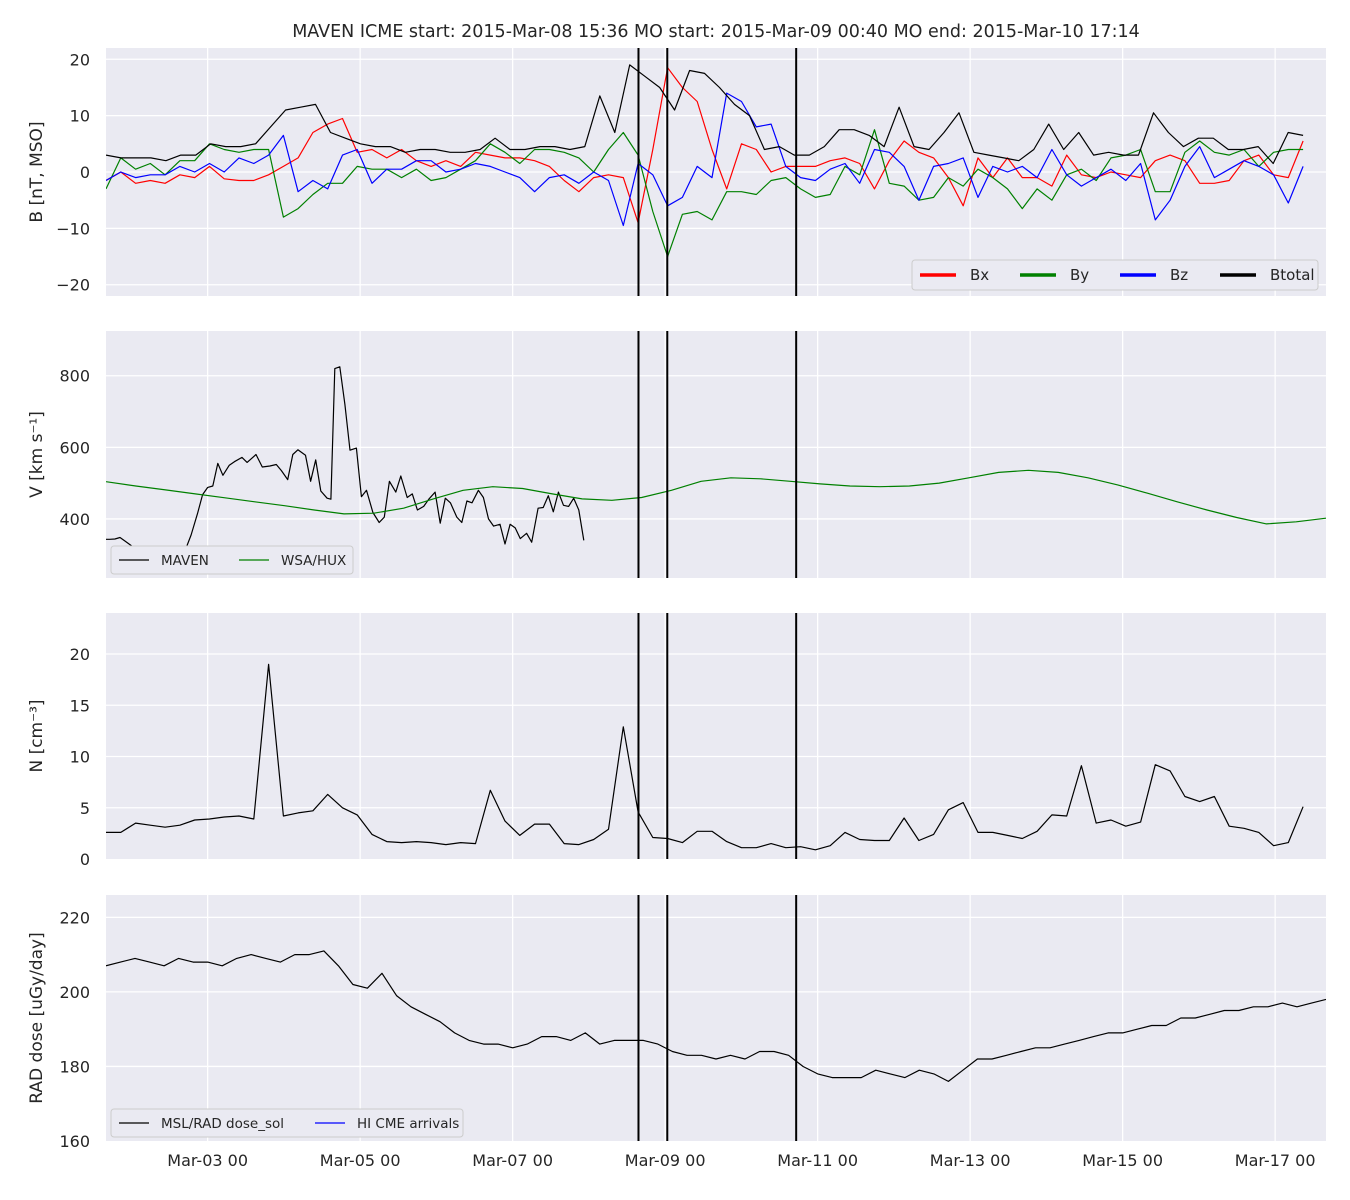  What do you see at coordinates (979, 275) in the screenshot?
I see `legend-label: Bx` at bounding box center [979, 275].